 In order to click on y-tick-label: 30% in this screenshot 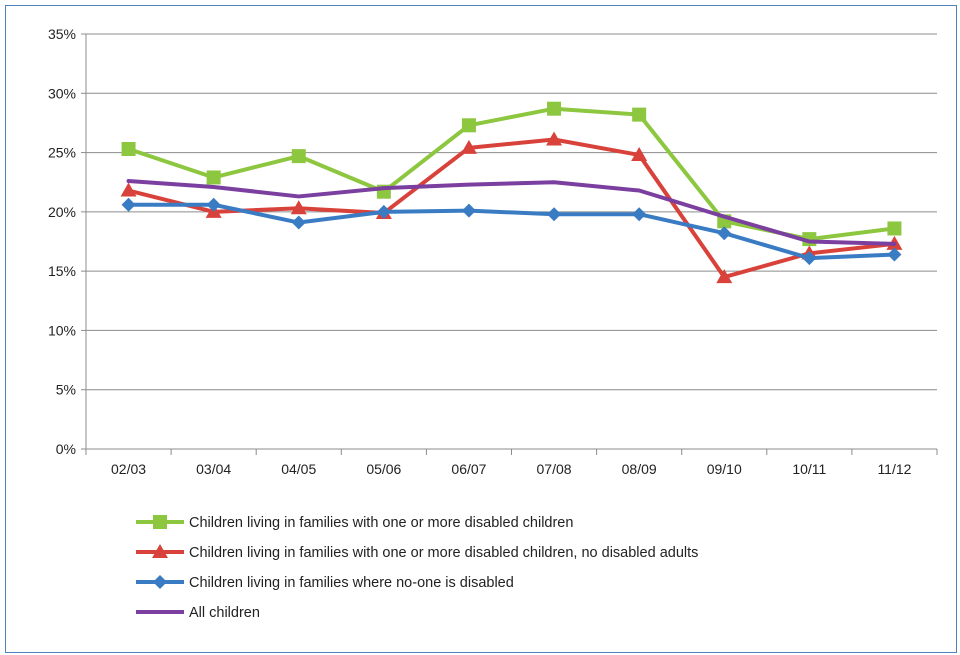, I will do `click(62, 93)`.